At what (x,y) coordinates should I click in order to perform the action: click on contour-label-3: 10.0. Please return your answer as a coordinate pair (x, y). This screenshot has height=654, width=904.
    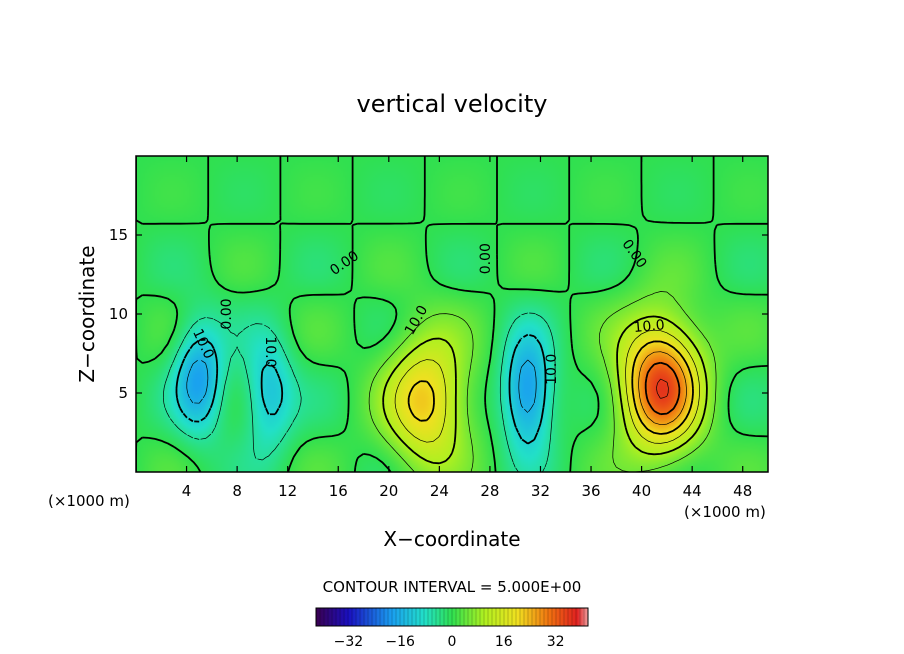
    Looking at the image, I should click on (552, 369).